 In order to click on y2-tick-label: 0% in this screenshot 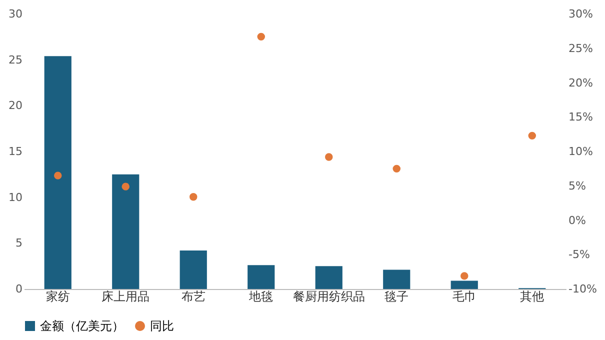, I will do `click(577, 220)`.